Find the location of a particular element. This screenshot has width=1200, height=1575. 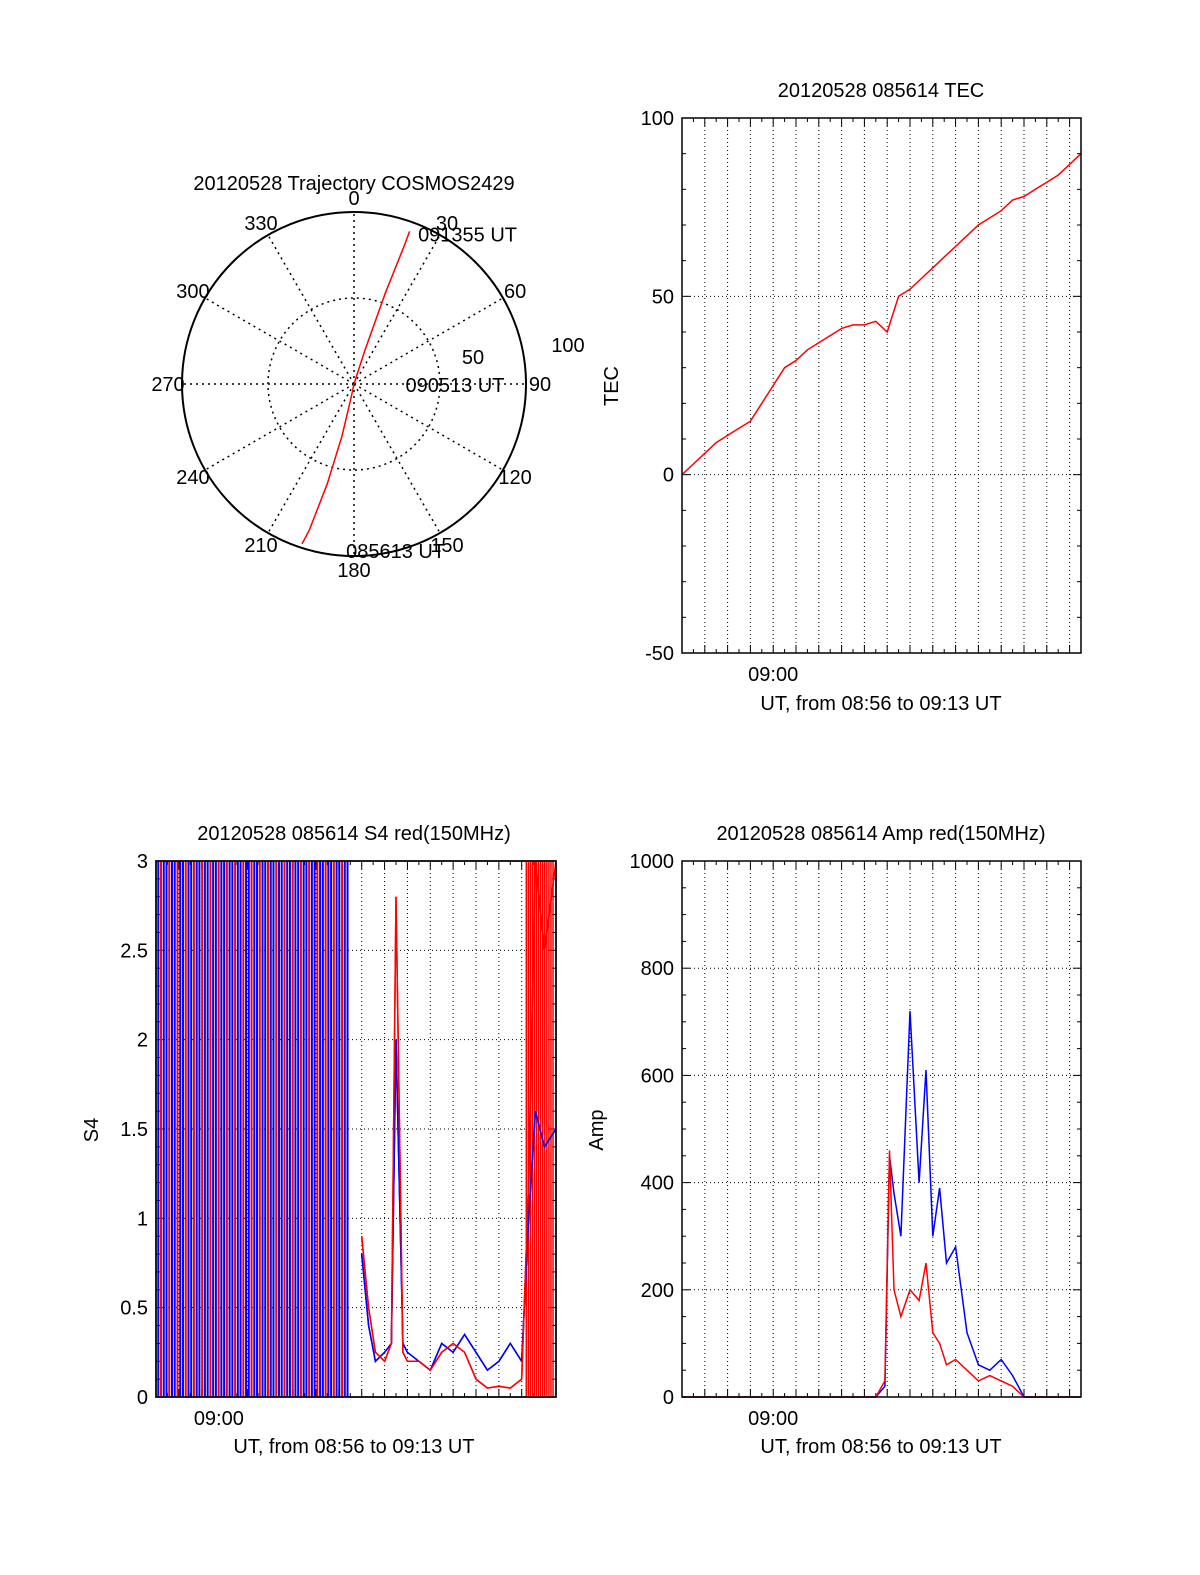

s4-ylabel: S4 is located at coordinates (92, 1130).